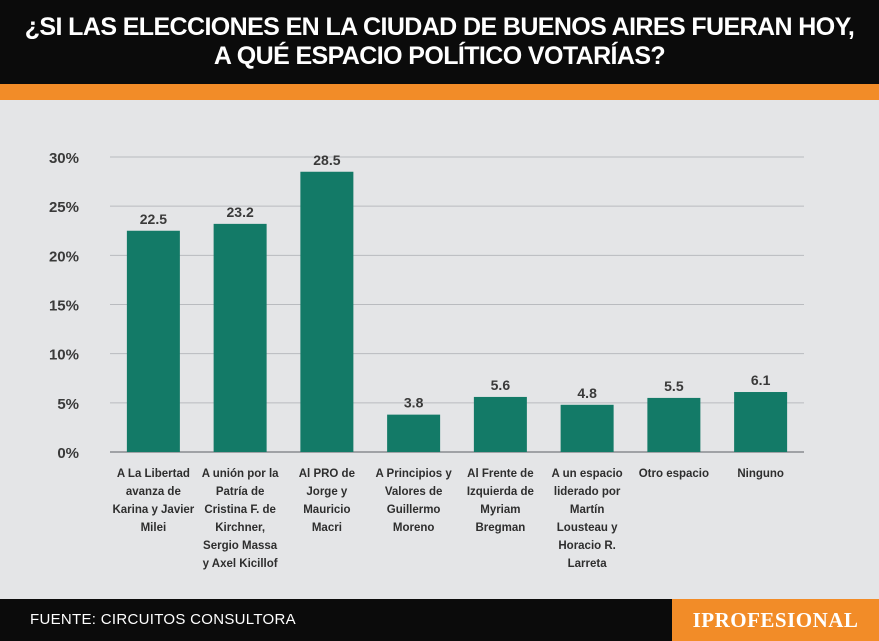 This screenshot has width=879, height=641. What do you see at coordinates (760, 474) in the screenshot?
I see `x-tick-label: Ninguno` at bounding box center [760, 474].